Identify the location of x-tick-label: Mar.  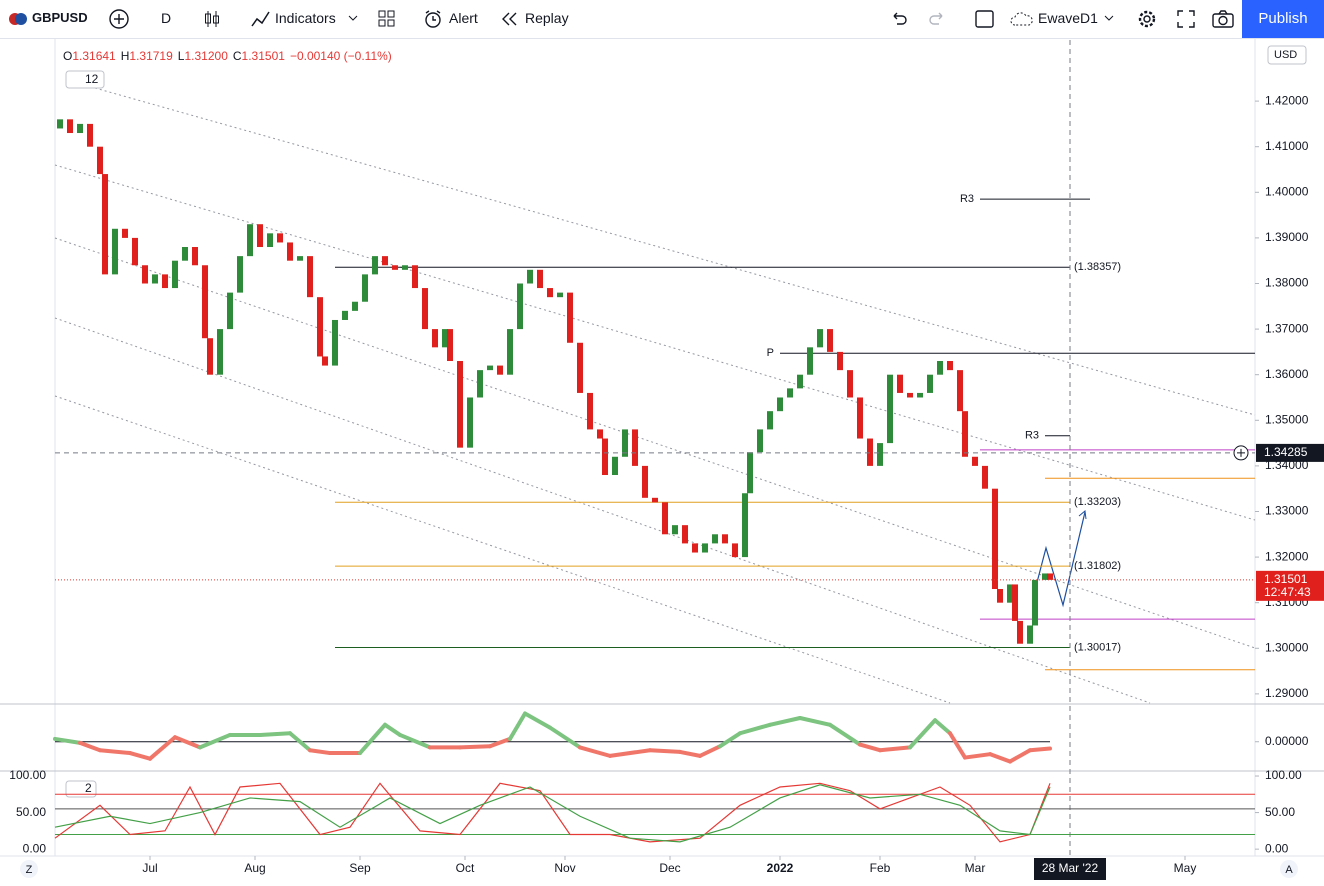
(975, 868).